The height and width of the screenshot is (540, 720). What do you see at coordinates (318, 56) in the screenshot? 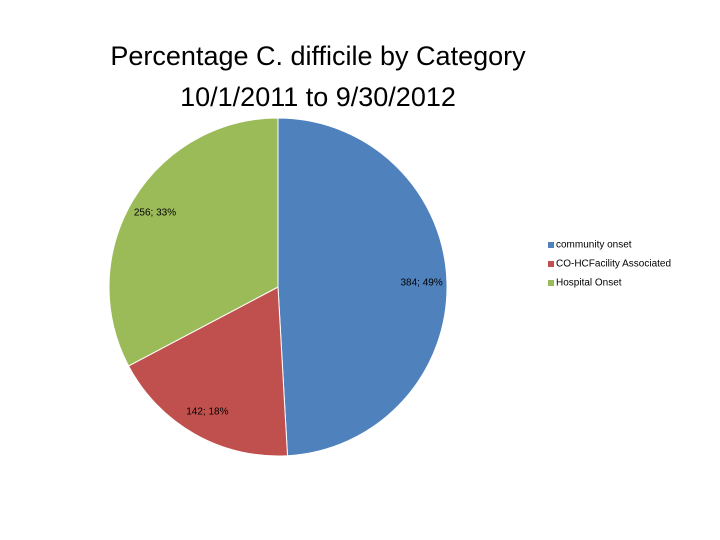
I see `chart-title: Percentage C. difficile by Category` at bounding box center [318, 56].